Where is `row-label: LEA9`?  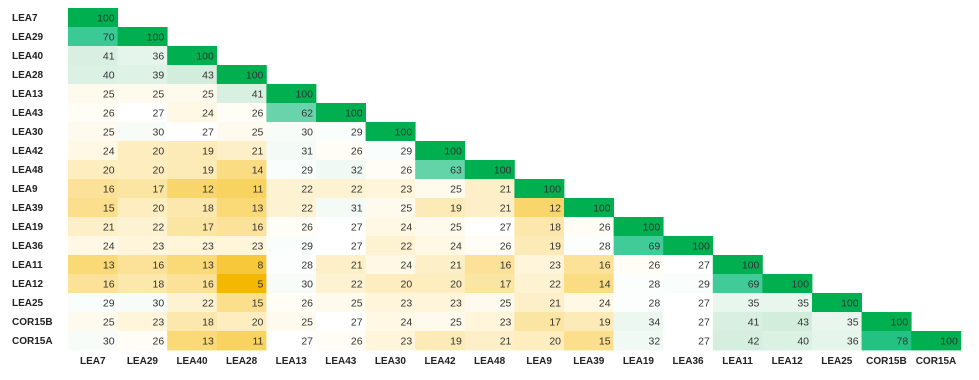 row-label: LEA9 is located at coordinates (25, 189).